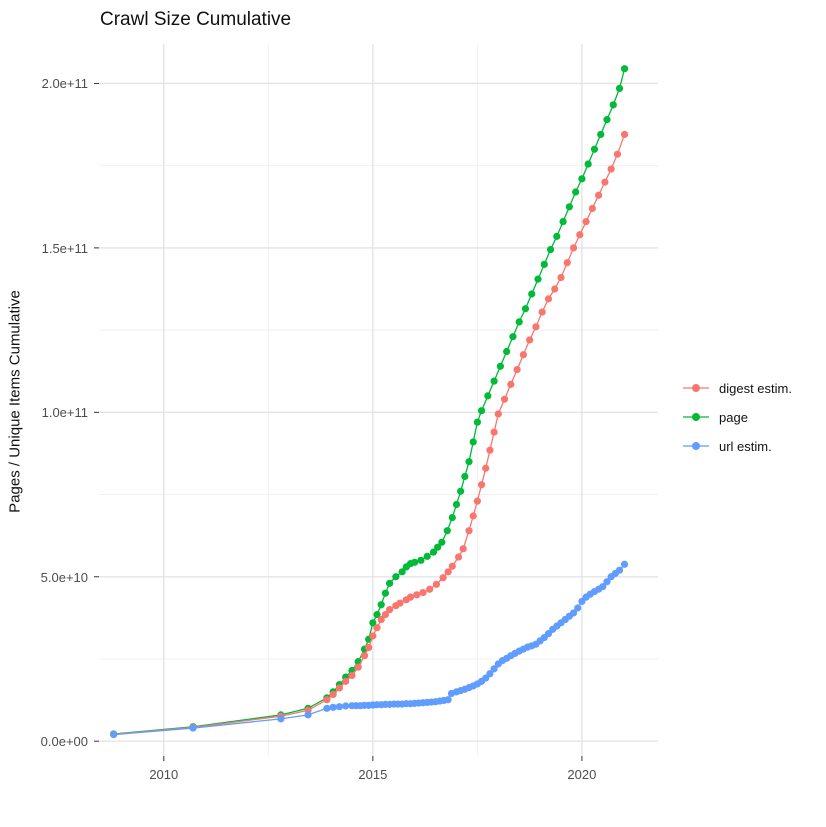 Image resolution: width=826 pixels, height=827 pixels. What do you see at coordinates (196, 19) in the screenshot?
I see `chart-title: Crawl Size Cumulative` at bounding box center [196, 19].